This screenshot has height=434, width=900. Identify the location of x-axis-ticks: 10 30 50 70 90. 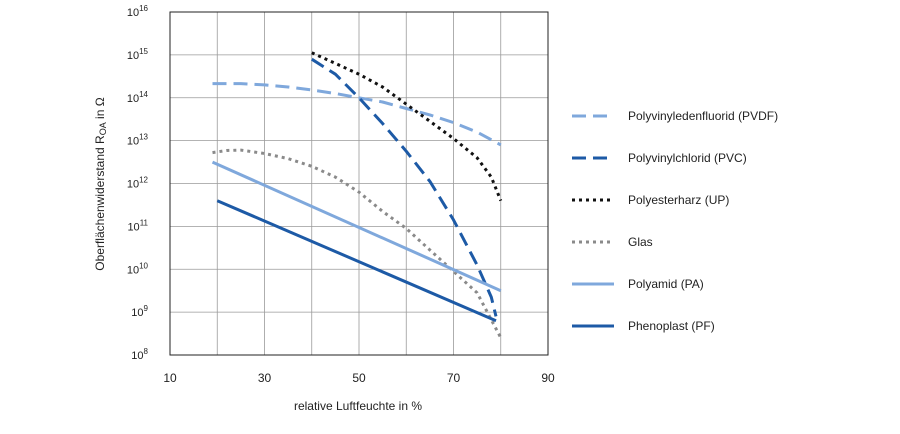
(359, 378).